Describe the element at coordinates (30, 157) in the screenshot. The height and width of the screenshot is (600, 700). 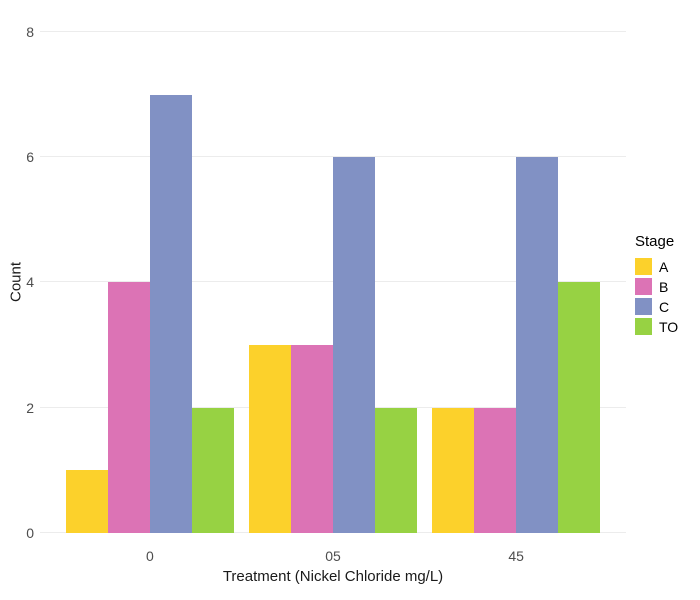
I see `y-tick-label-6: 6` at that location.